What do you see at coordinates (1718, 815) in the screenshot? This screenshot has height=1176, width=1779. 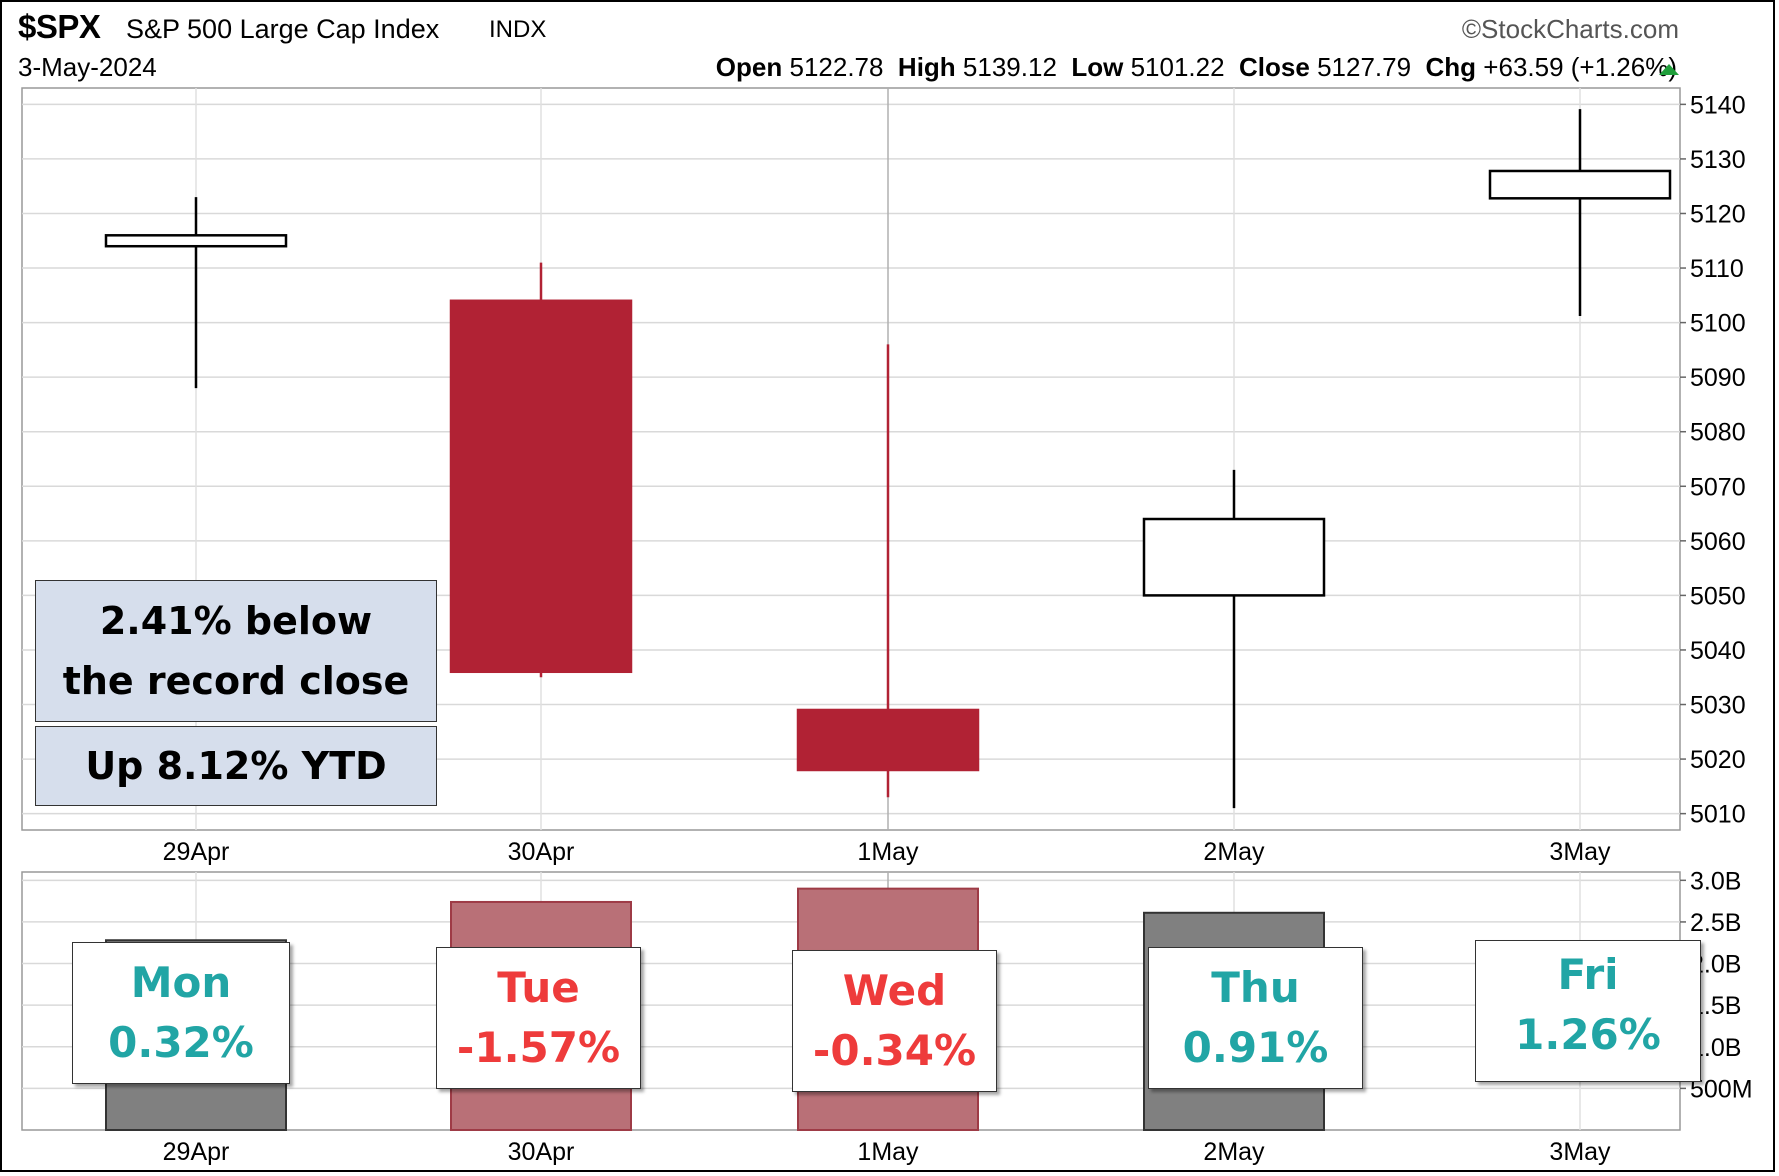 I see `price-tick-label: 5010` at bounding box center [1718, 815].